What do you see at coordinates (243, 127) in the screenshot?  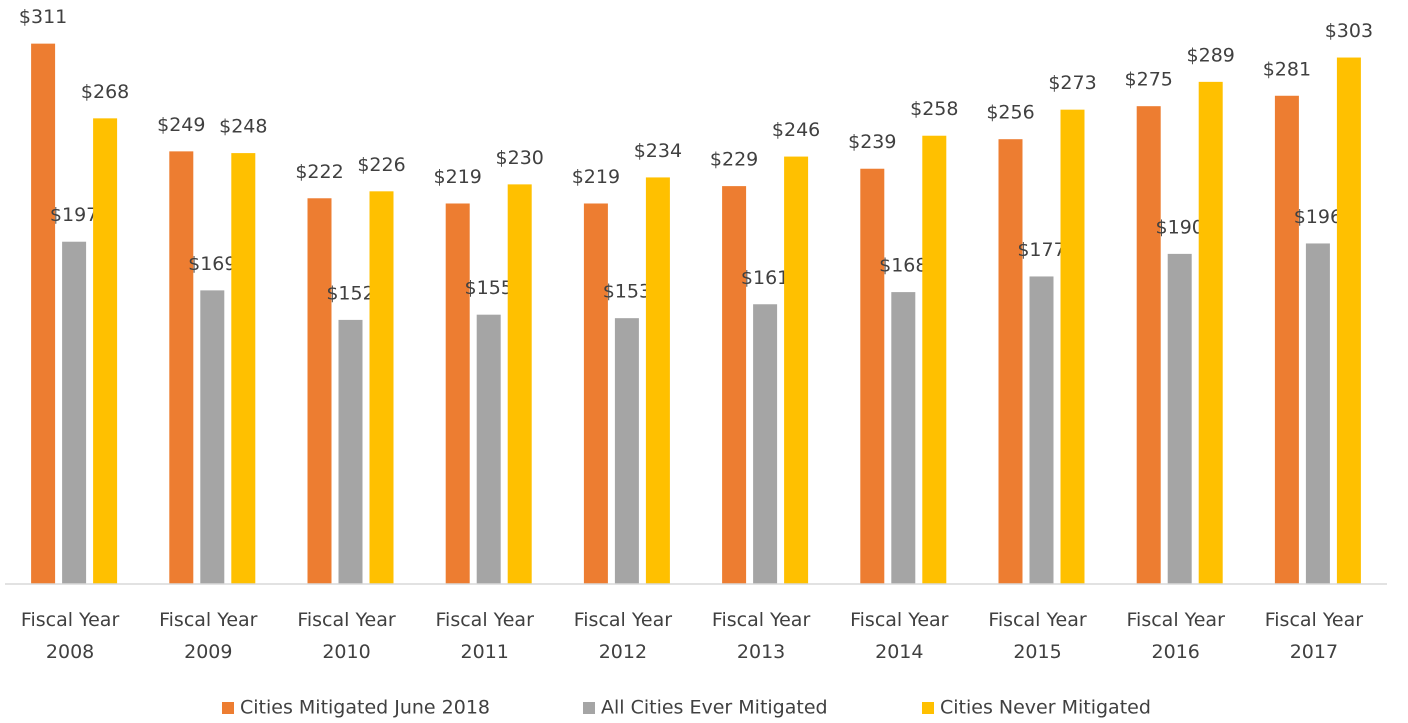 I see `data-label: $248` at bounding box center [243, 127].